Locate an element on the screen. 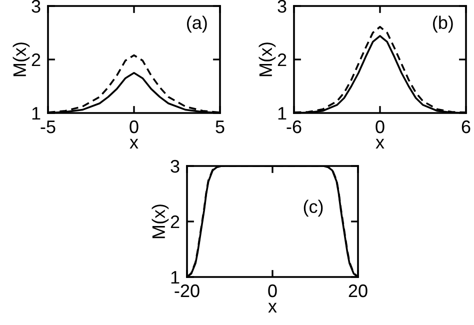 The width and height of the screenshot is (474, 325). annotation: (a) is located at coordinates (197, 24).